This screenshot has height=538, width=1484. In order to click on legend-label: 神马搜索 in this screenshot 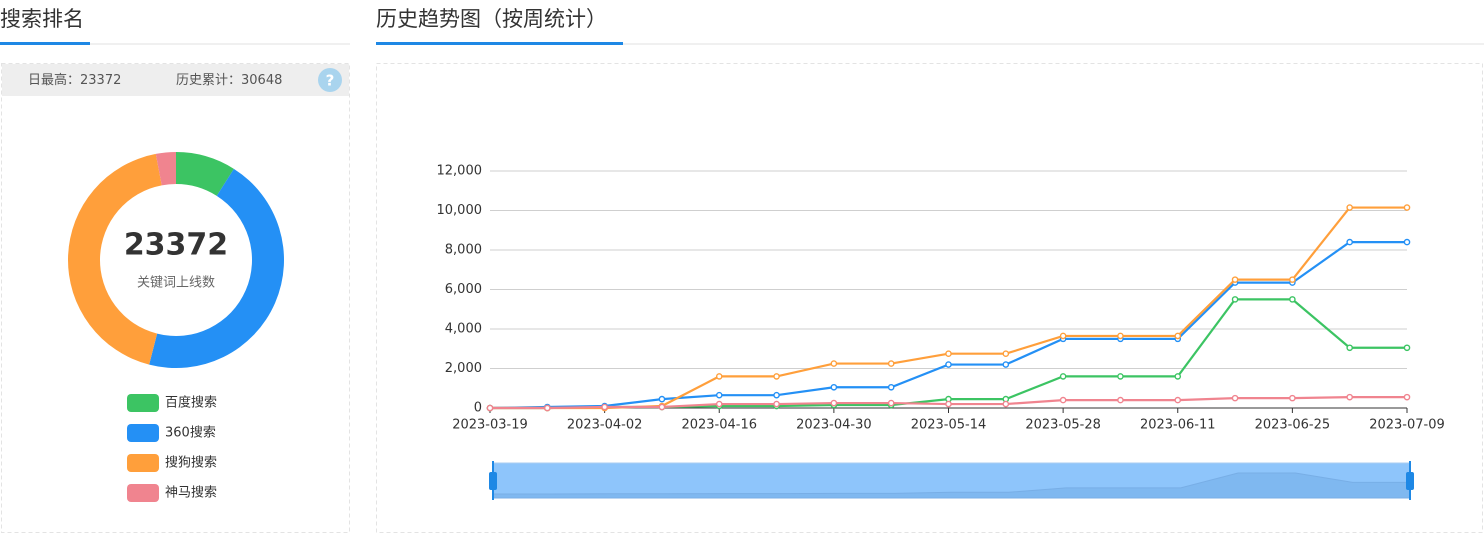, I will do `click(191, 493)`.